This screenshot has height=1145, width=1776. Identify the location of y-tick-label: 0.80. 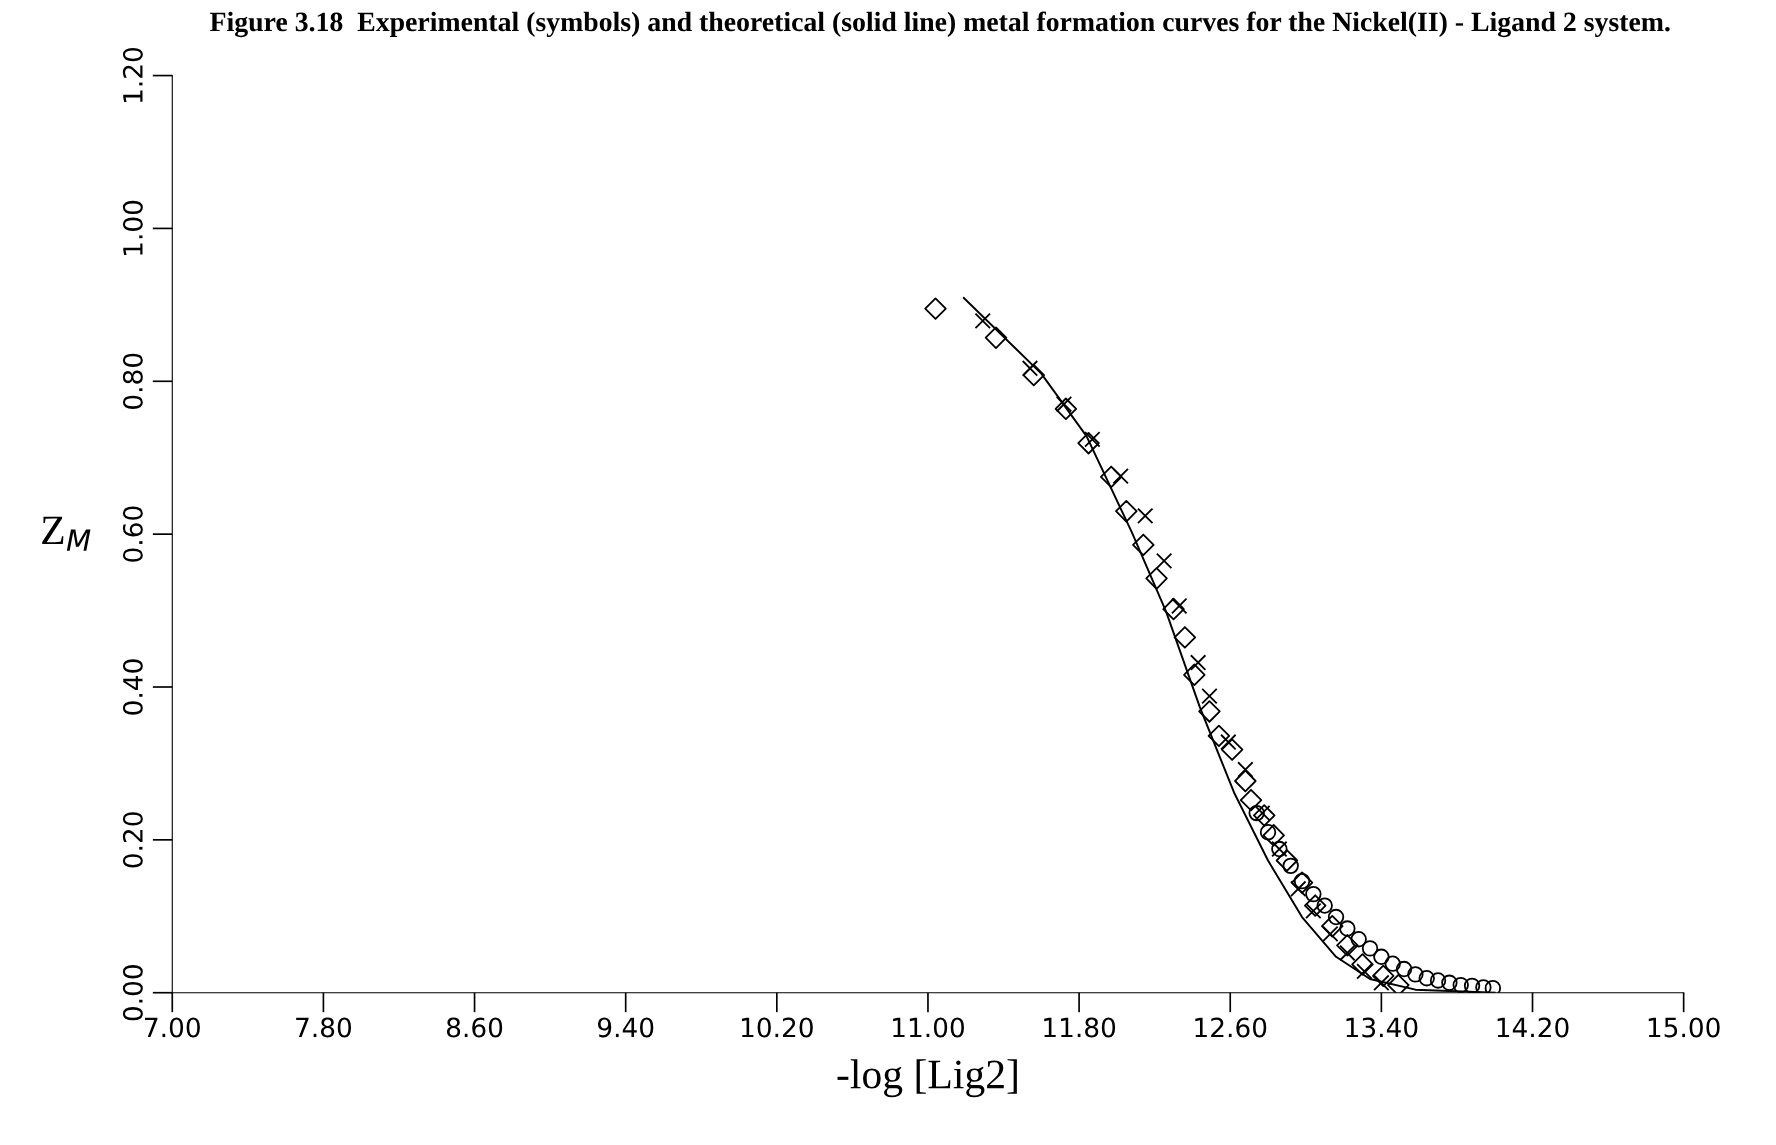
(132, 381).